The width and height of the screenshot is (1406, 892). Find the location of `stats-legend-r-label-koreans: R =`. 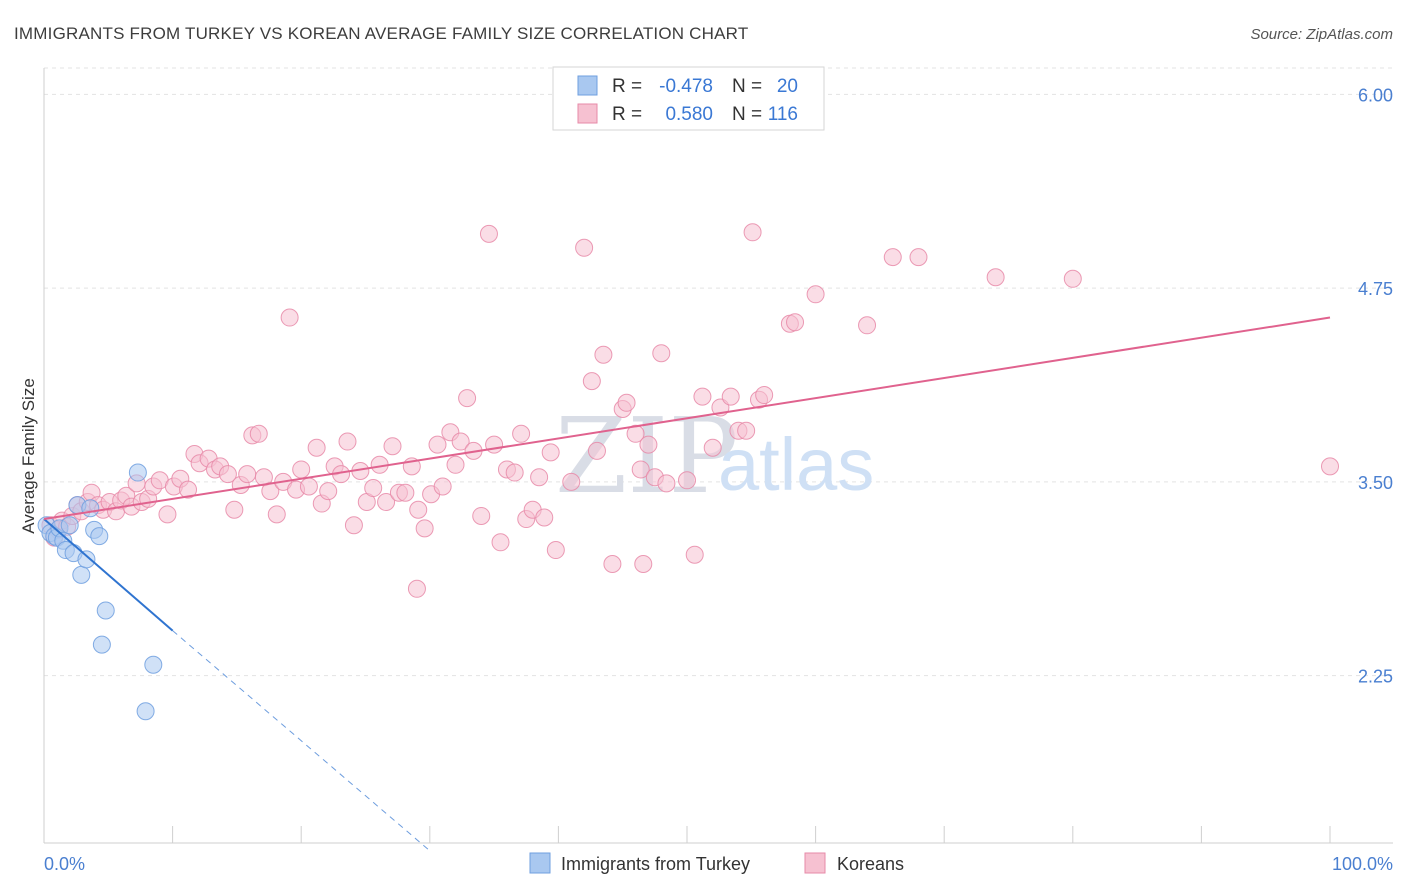

stats-legend-r-label-koreans: R = is located at coordinates (627, 114).